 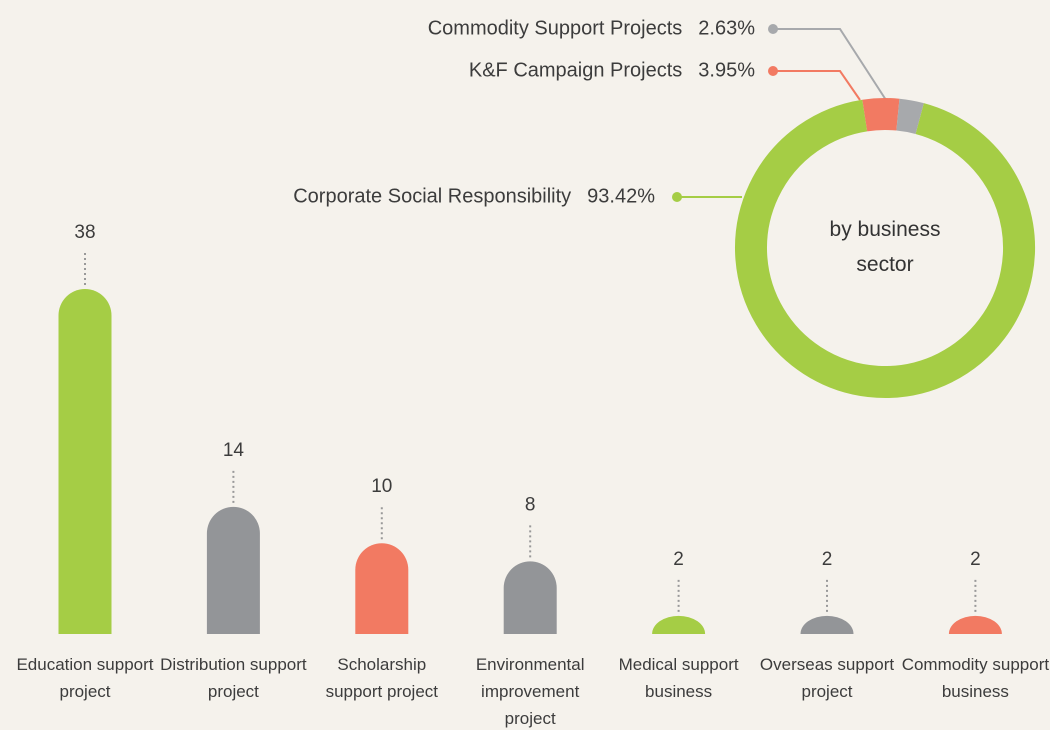 I want to click on donut-title: by business sector, so click(x=885, y=247).